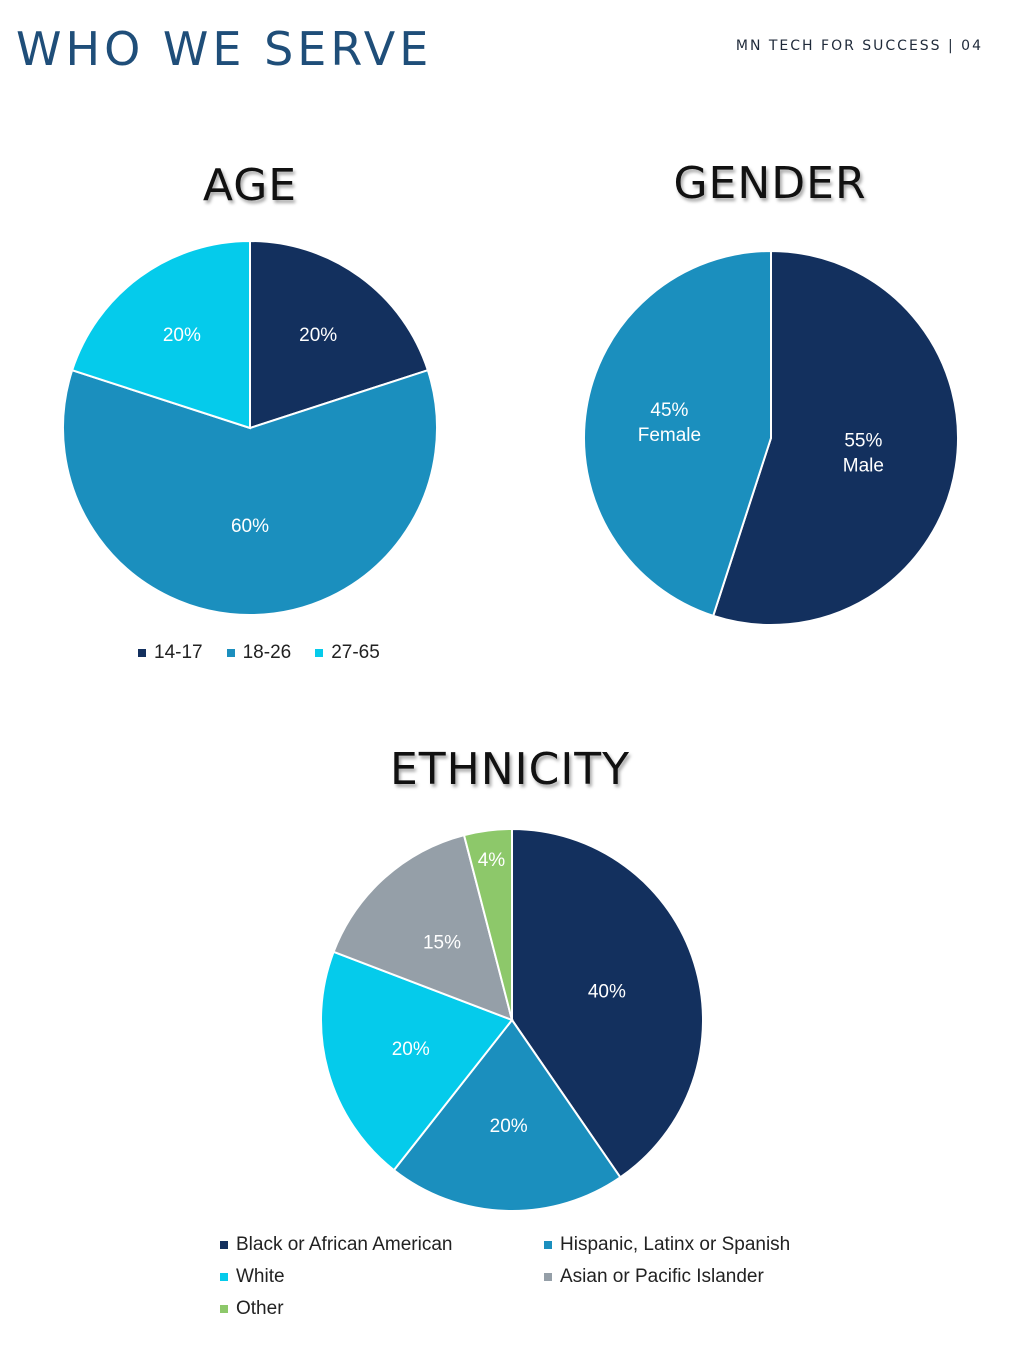 Image resolution: width=1011 pixels, height=1349 pixels. What do you see at coordinates (224, 49) in the screenshot?
I see `page-title: WHO WE SERVE` at bounding box center [224, 49].